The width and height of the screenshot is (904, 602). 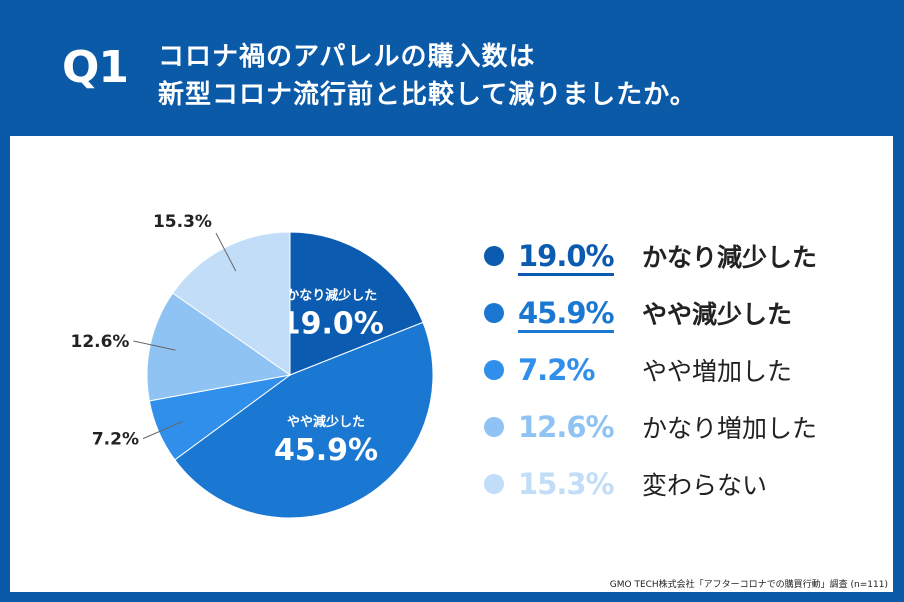 What do you see at coordinates (705, 485) in the screenshot?
I see `legend-label: 変わらない` at bounding box center [705, 485].